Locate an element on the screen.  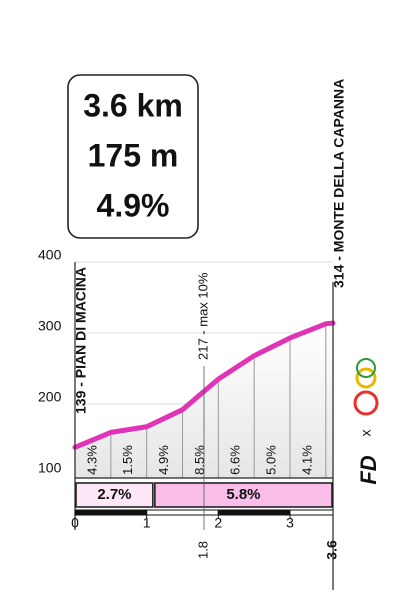
x-tick-label: 0 is located at coordinates (75, 523).